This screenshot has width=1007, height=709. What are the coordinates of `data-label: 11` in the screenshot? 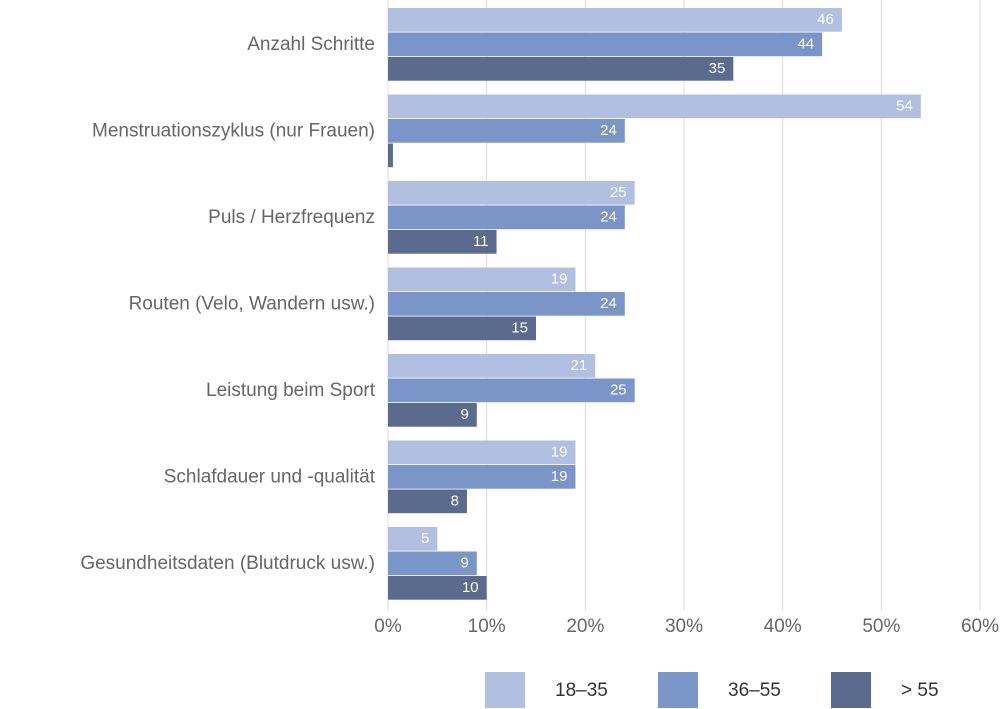 It's located at (481, 241).